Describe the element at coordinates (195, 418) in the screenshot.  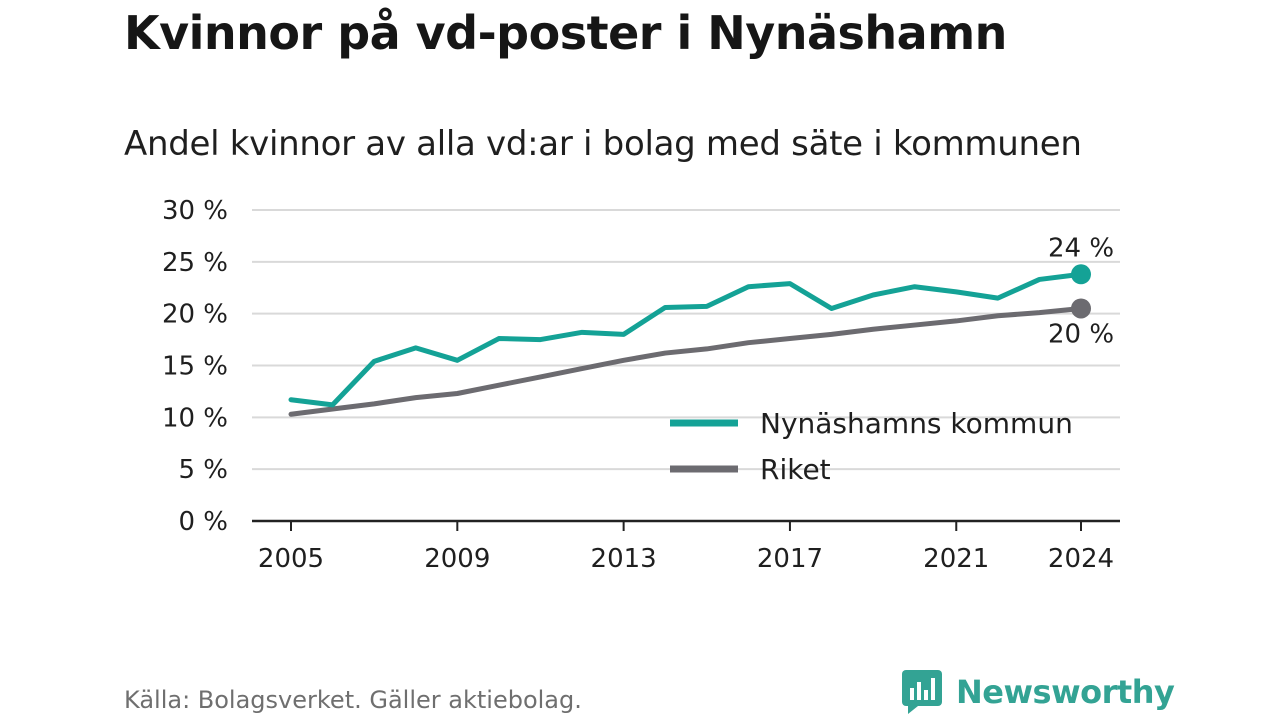
I see `y-tick-label: 10 %` at that location.